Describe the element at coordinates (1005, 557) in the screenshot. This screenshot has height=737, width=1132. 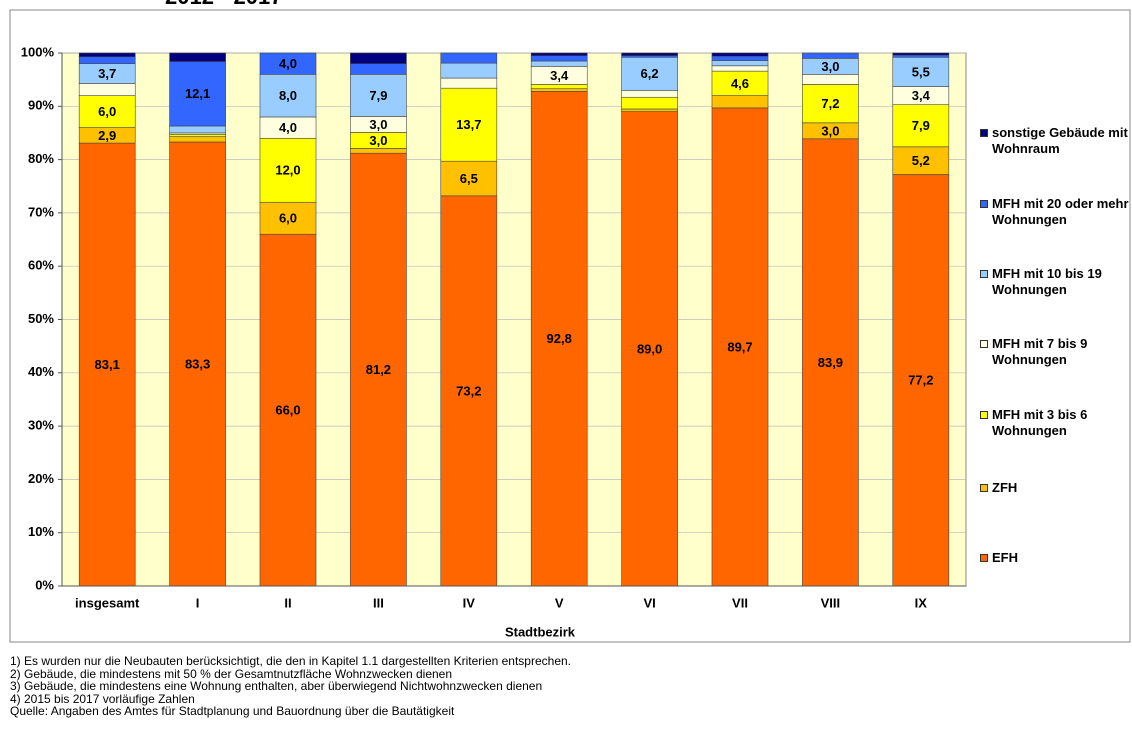
I see `legend-label: EFH` at that location.